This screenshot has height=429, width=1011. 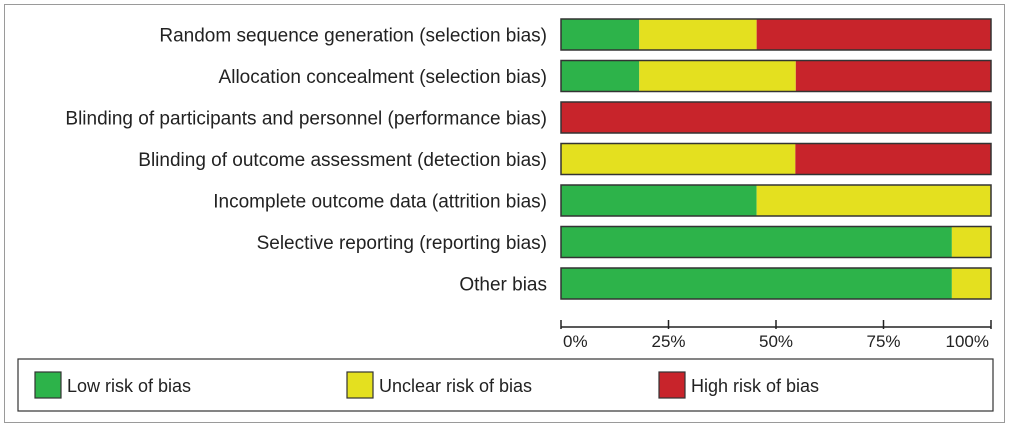 I want to click on x-tick-label: 100%, so click(x=967, y=341).